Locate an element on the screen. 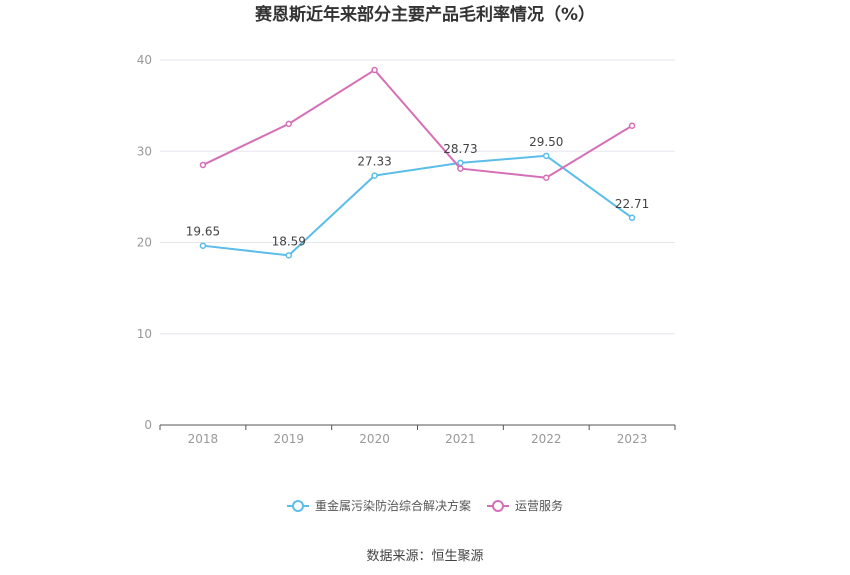  x-axis: 2018 2019 2020 2021 2022 2023 is located at coordinates (417, 435).